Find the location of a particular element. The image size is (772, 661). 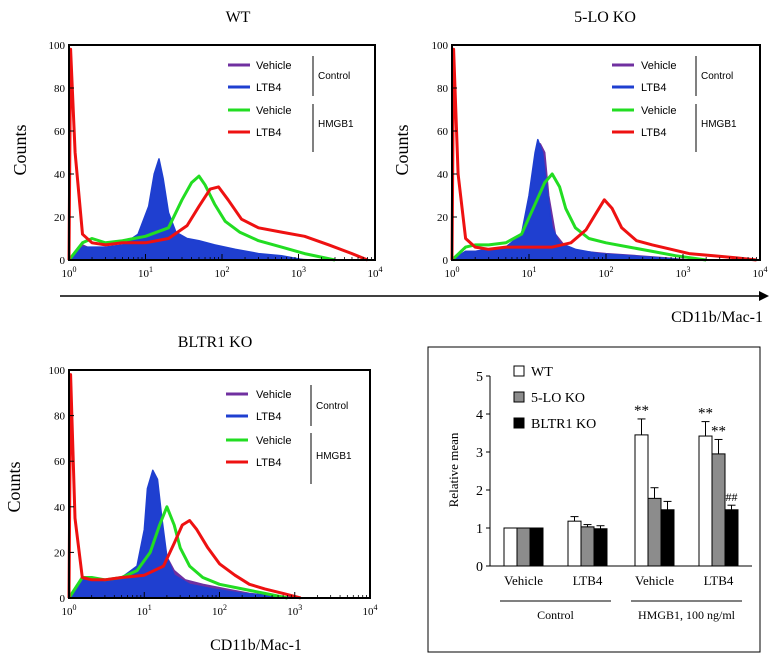

y-tick-label: 1 is located at coordinates (479, 529).